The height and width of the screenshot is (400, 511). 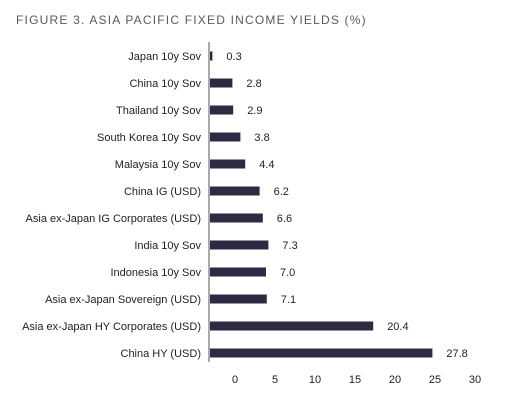 What do you see at coordinates (289, 246) in the screenshot?
I see `value-label: 7.3` at bounding box center [289, 246].